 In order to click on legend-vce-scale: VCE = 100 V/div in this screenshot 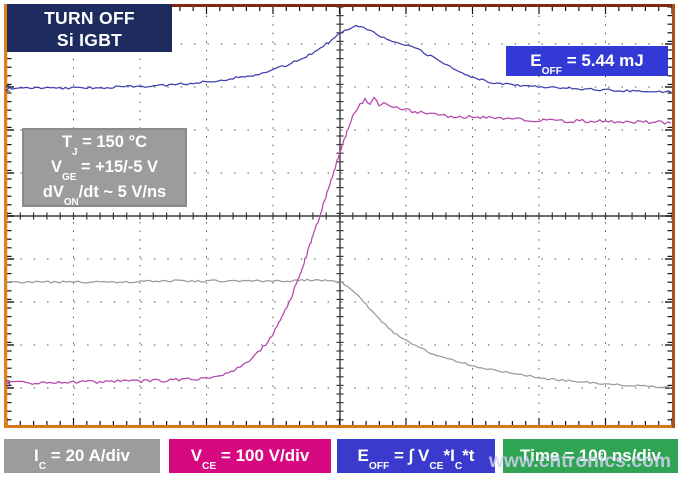, I will do `click(250, 456)`.